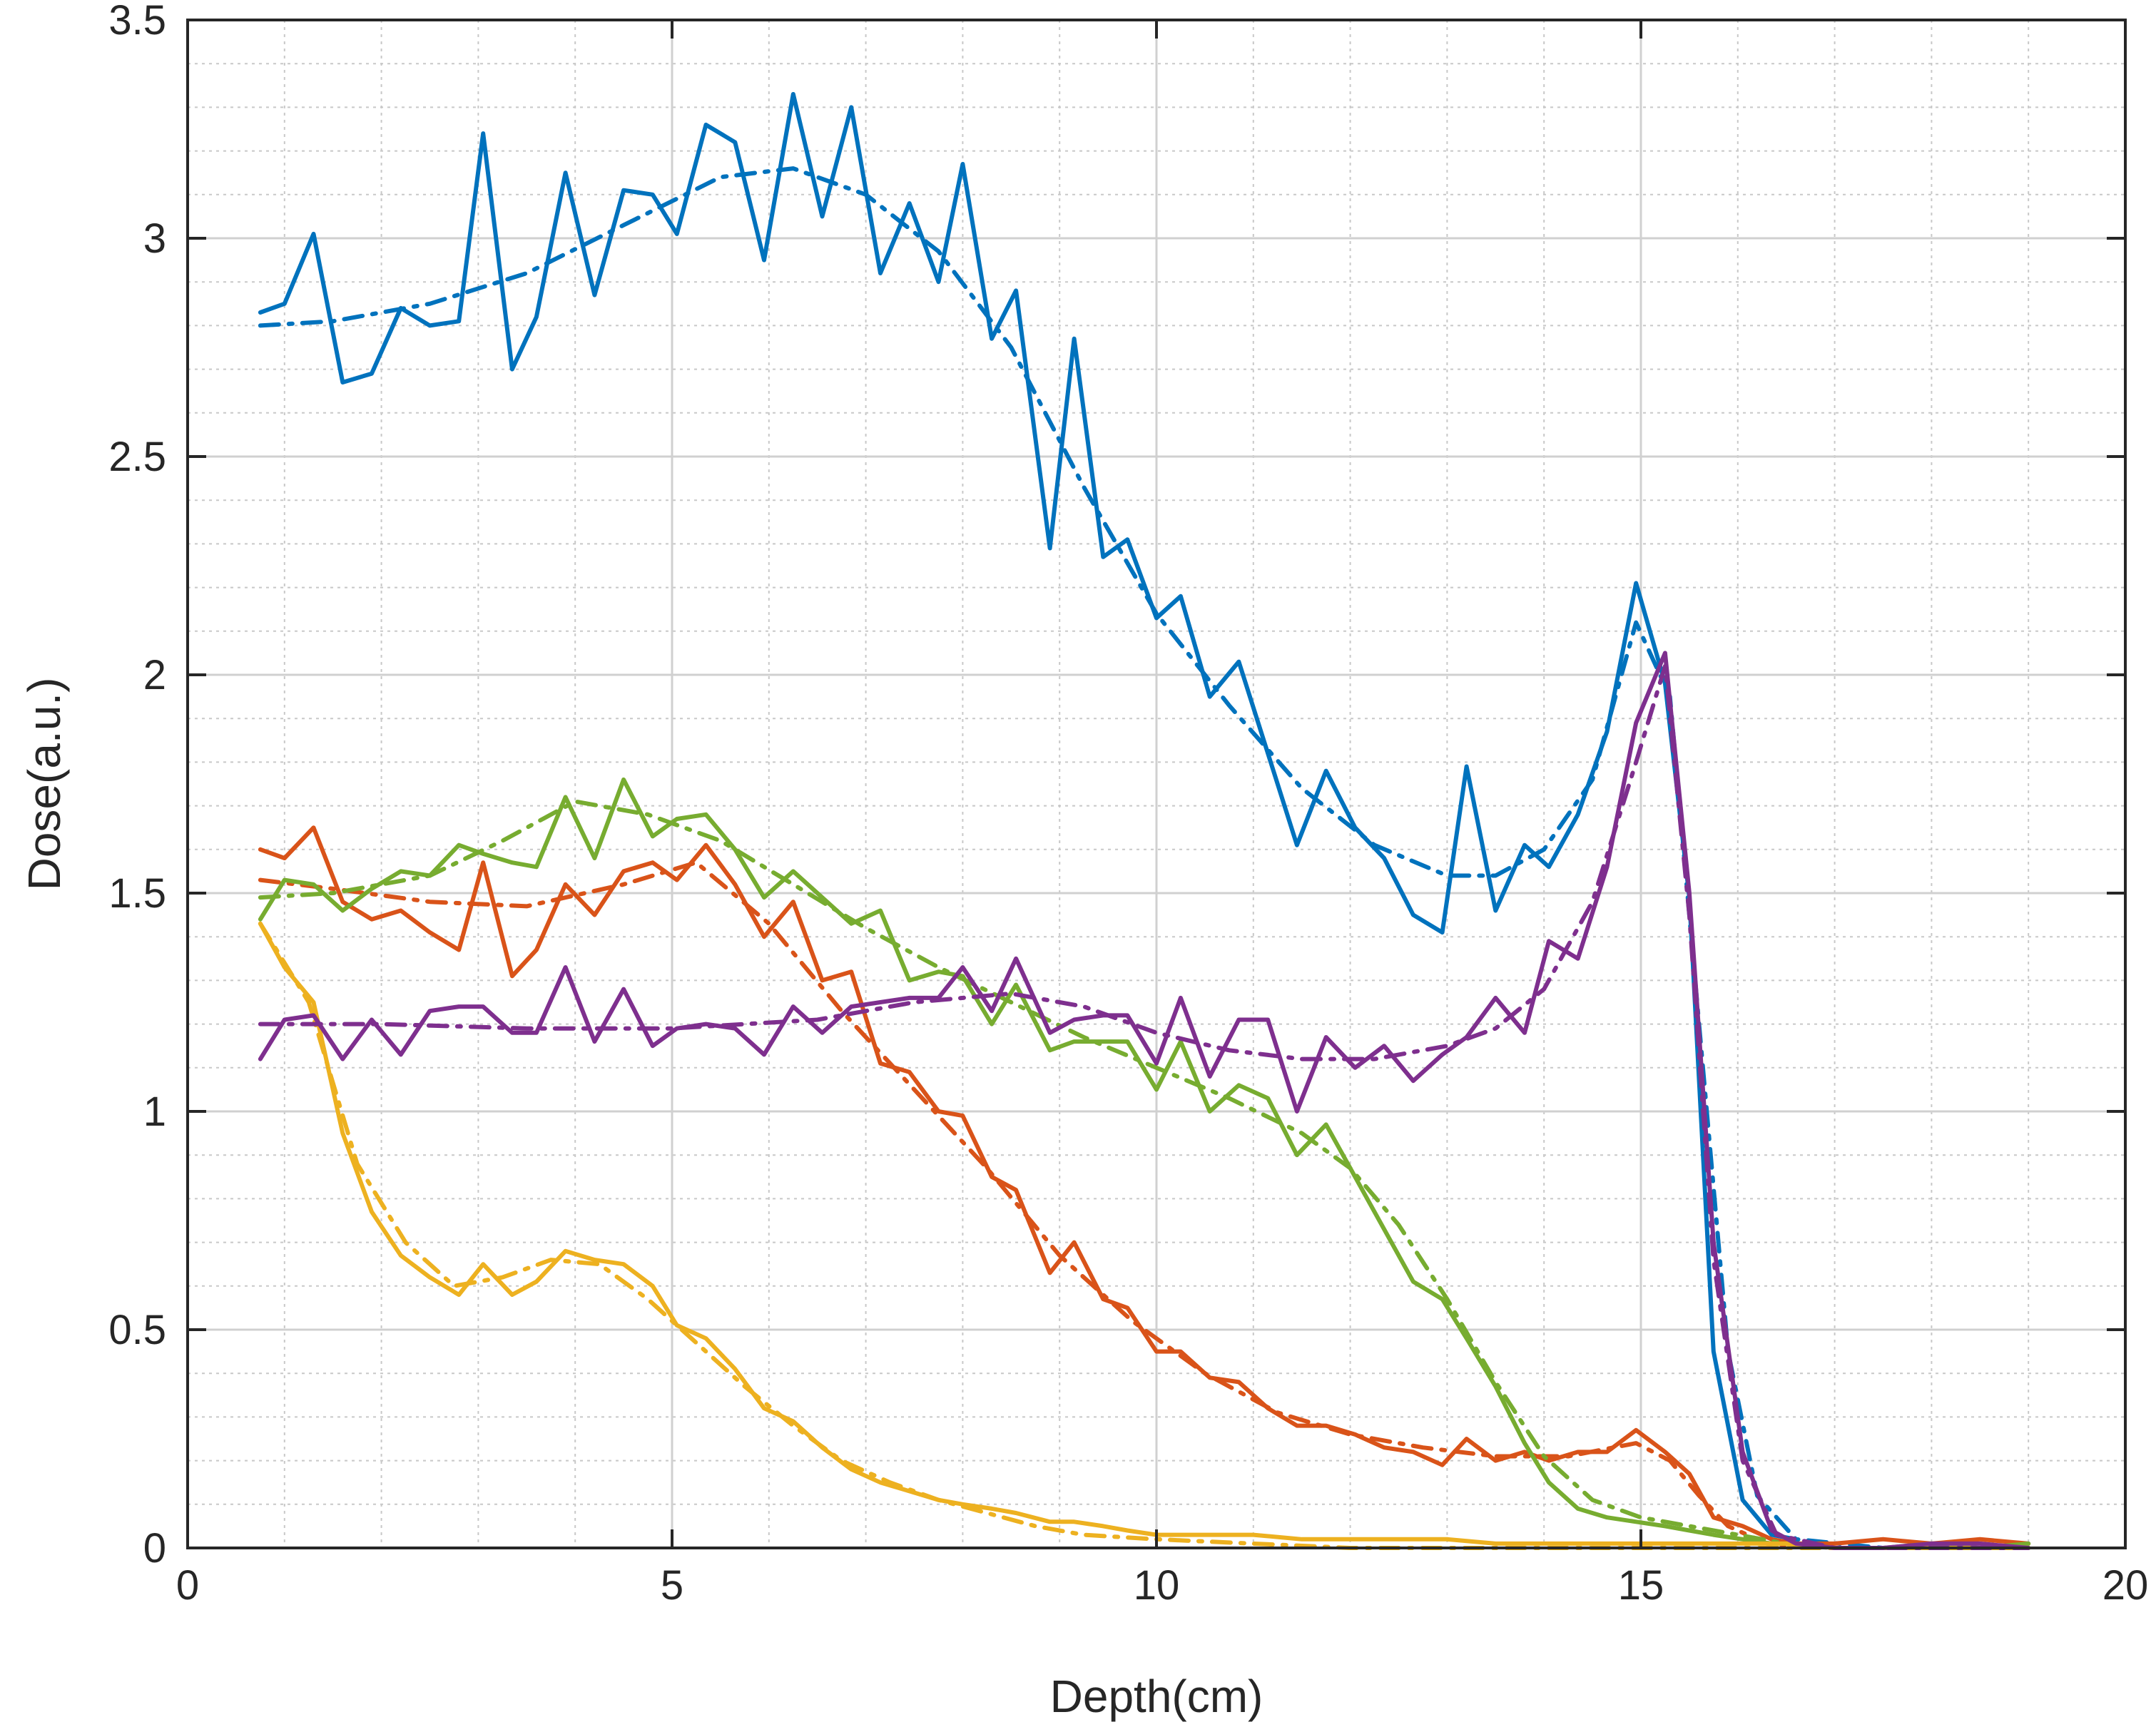 The width and height of the screenshot is (2156, 1732). Describe the element at coordinates (137, 1330) in the screenshot. I see `y-tick-label: 0.5` at that location.